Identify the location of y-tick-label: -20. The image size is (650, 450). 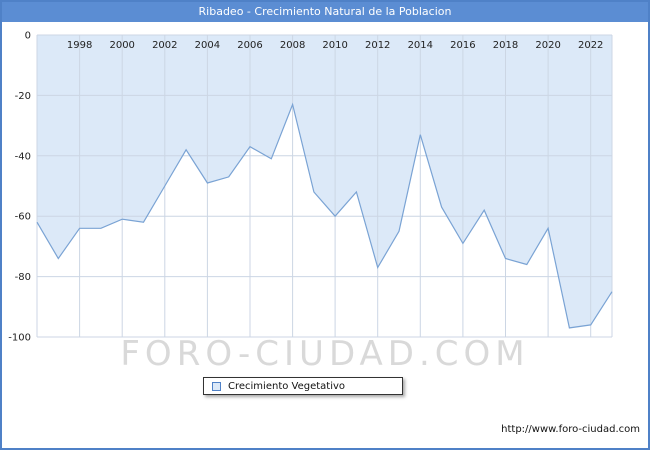
(23, 96).